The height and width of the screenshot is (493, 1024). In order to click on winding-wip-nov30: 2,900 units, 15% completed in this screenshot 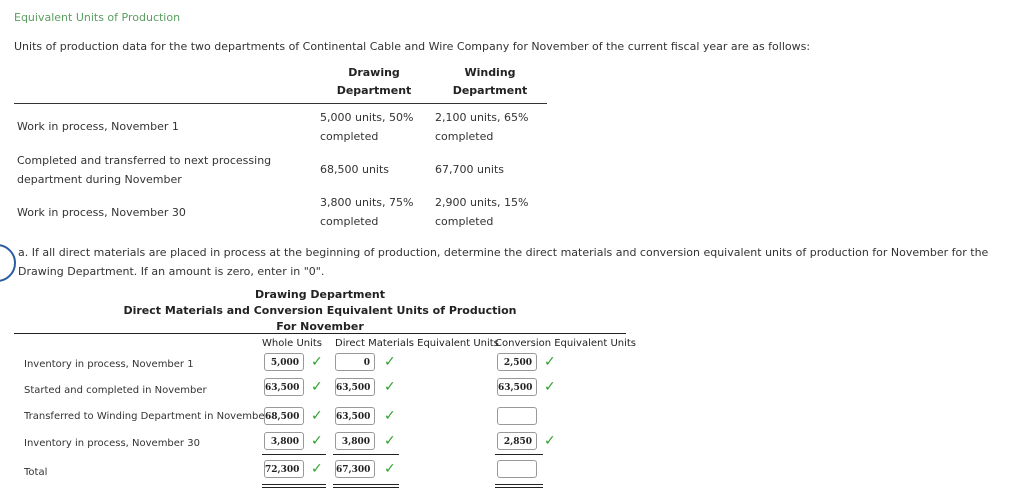, I will do `click(481, 212)`.